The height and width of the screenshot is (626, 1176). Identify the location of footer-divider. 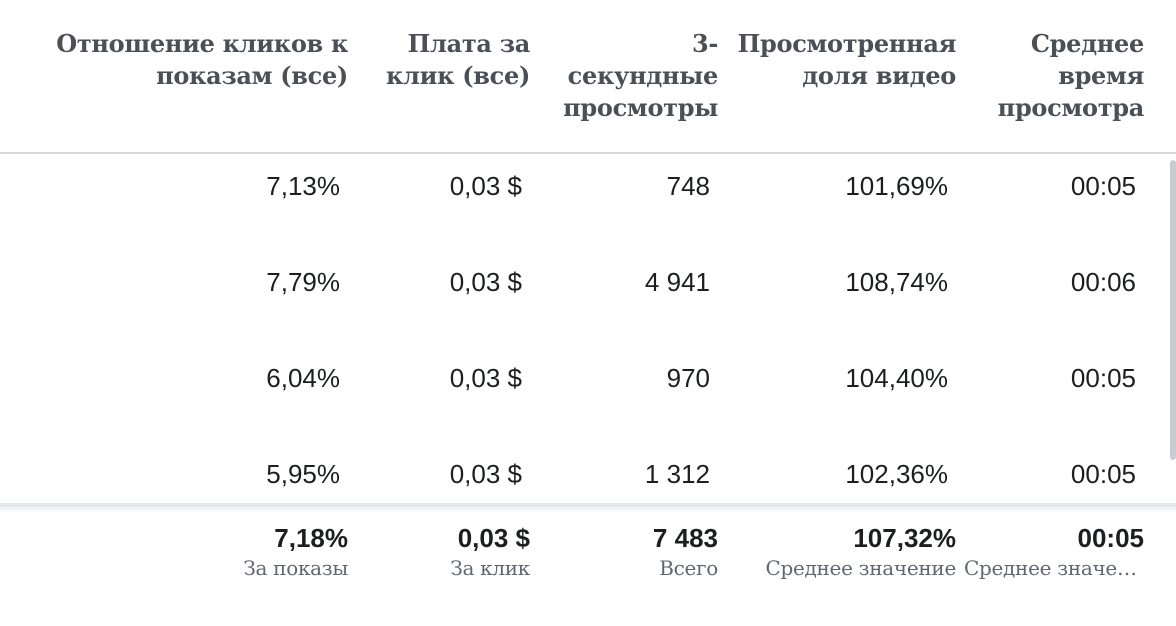
(588, 505).